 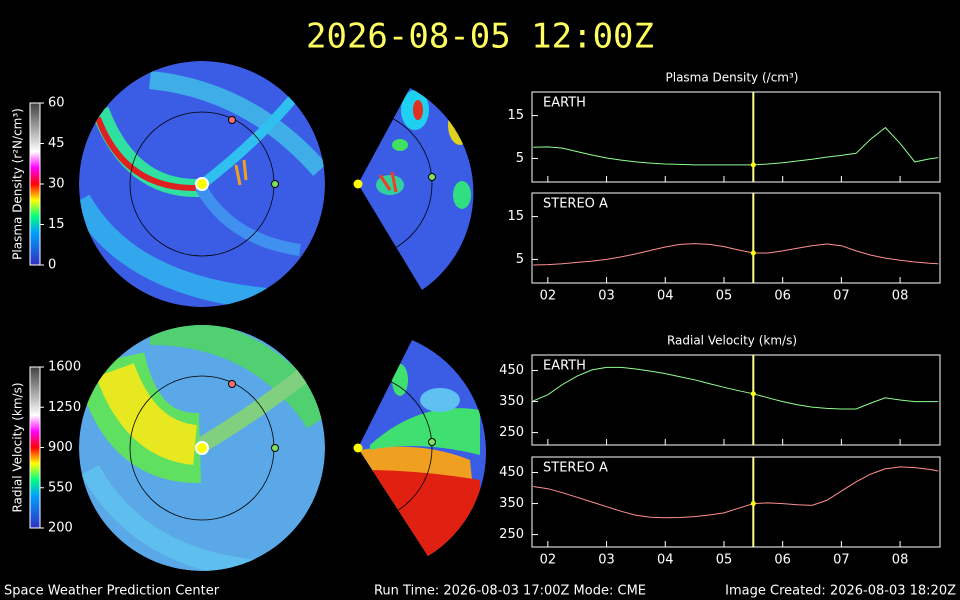 I want to click on colorbar-tick-label: 550, so click(x=60, y=487).